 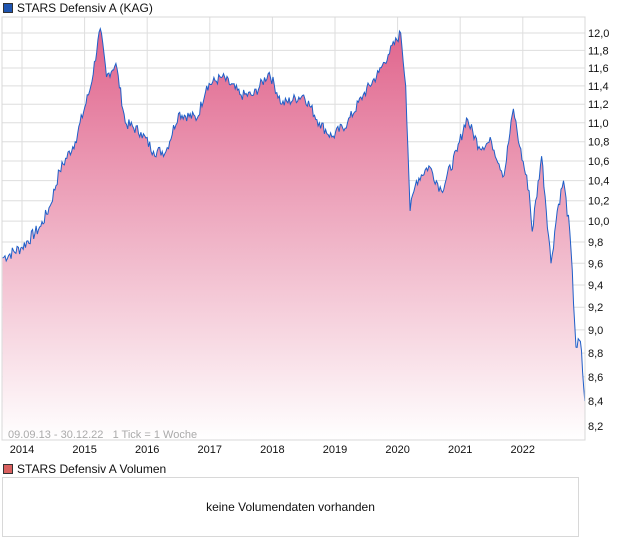 What do you see at coordinates (8, 469) in the screenshot?
I see `volume-swatch` at bounding box center [8, 469].